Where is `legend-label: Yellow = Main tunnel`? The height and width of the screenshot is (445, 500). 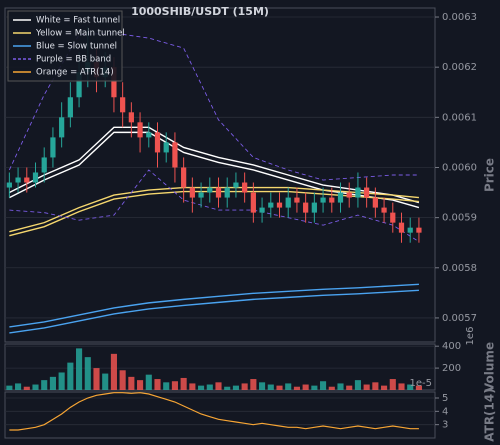
legend-label: Yellow = Main tunnel is located at coordinates (80, 34).